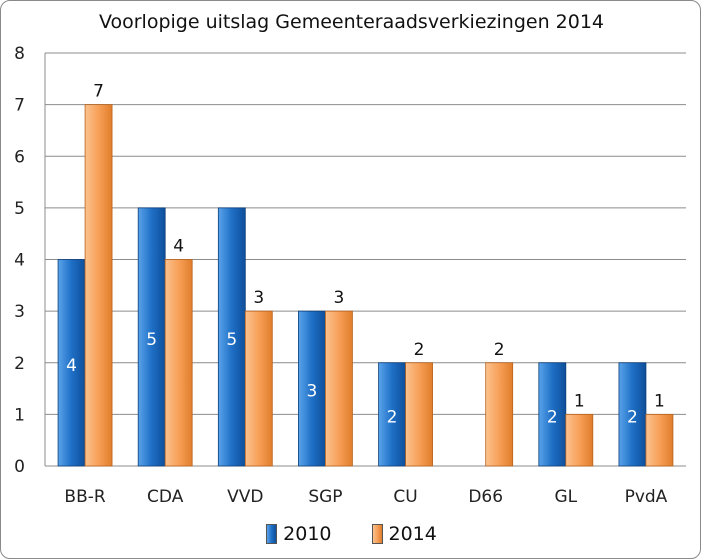 This screenshot has height=559, width=701. What do you see at coordinates (98, 285) in the screenshot?
I see `bar-2014-BB-R` at bounding box center [98, 285].